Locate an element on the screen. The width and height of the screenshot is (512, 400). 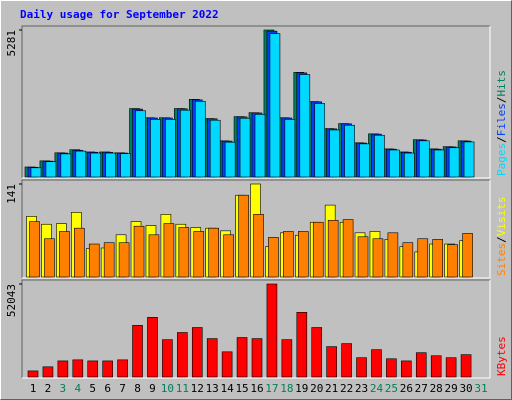
x-tick-label: 6 is located at coordinates (107, 388).